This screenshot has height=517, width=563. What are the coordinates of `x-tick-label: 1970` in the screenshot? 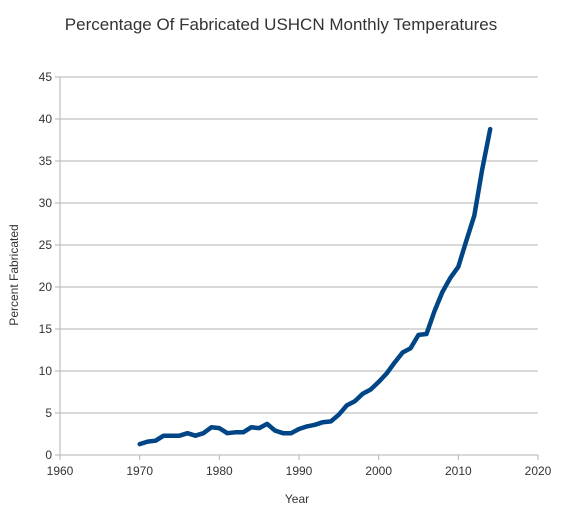 It's located at (139, 471).